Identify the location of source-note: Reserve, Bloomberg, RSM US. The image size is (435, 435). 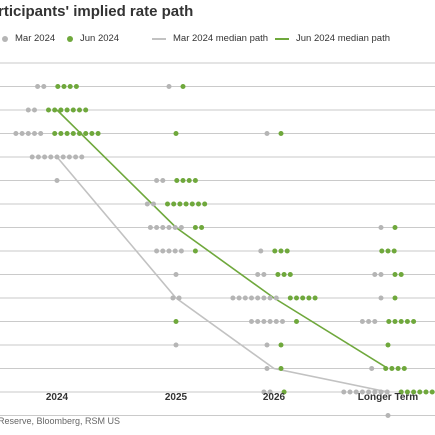
(60, 421).